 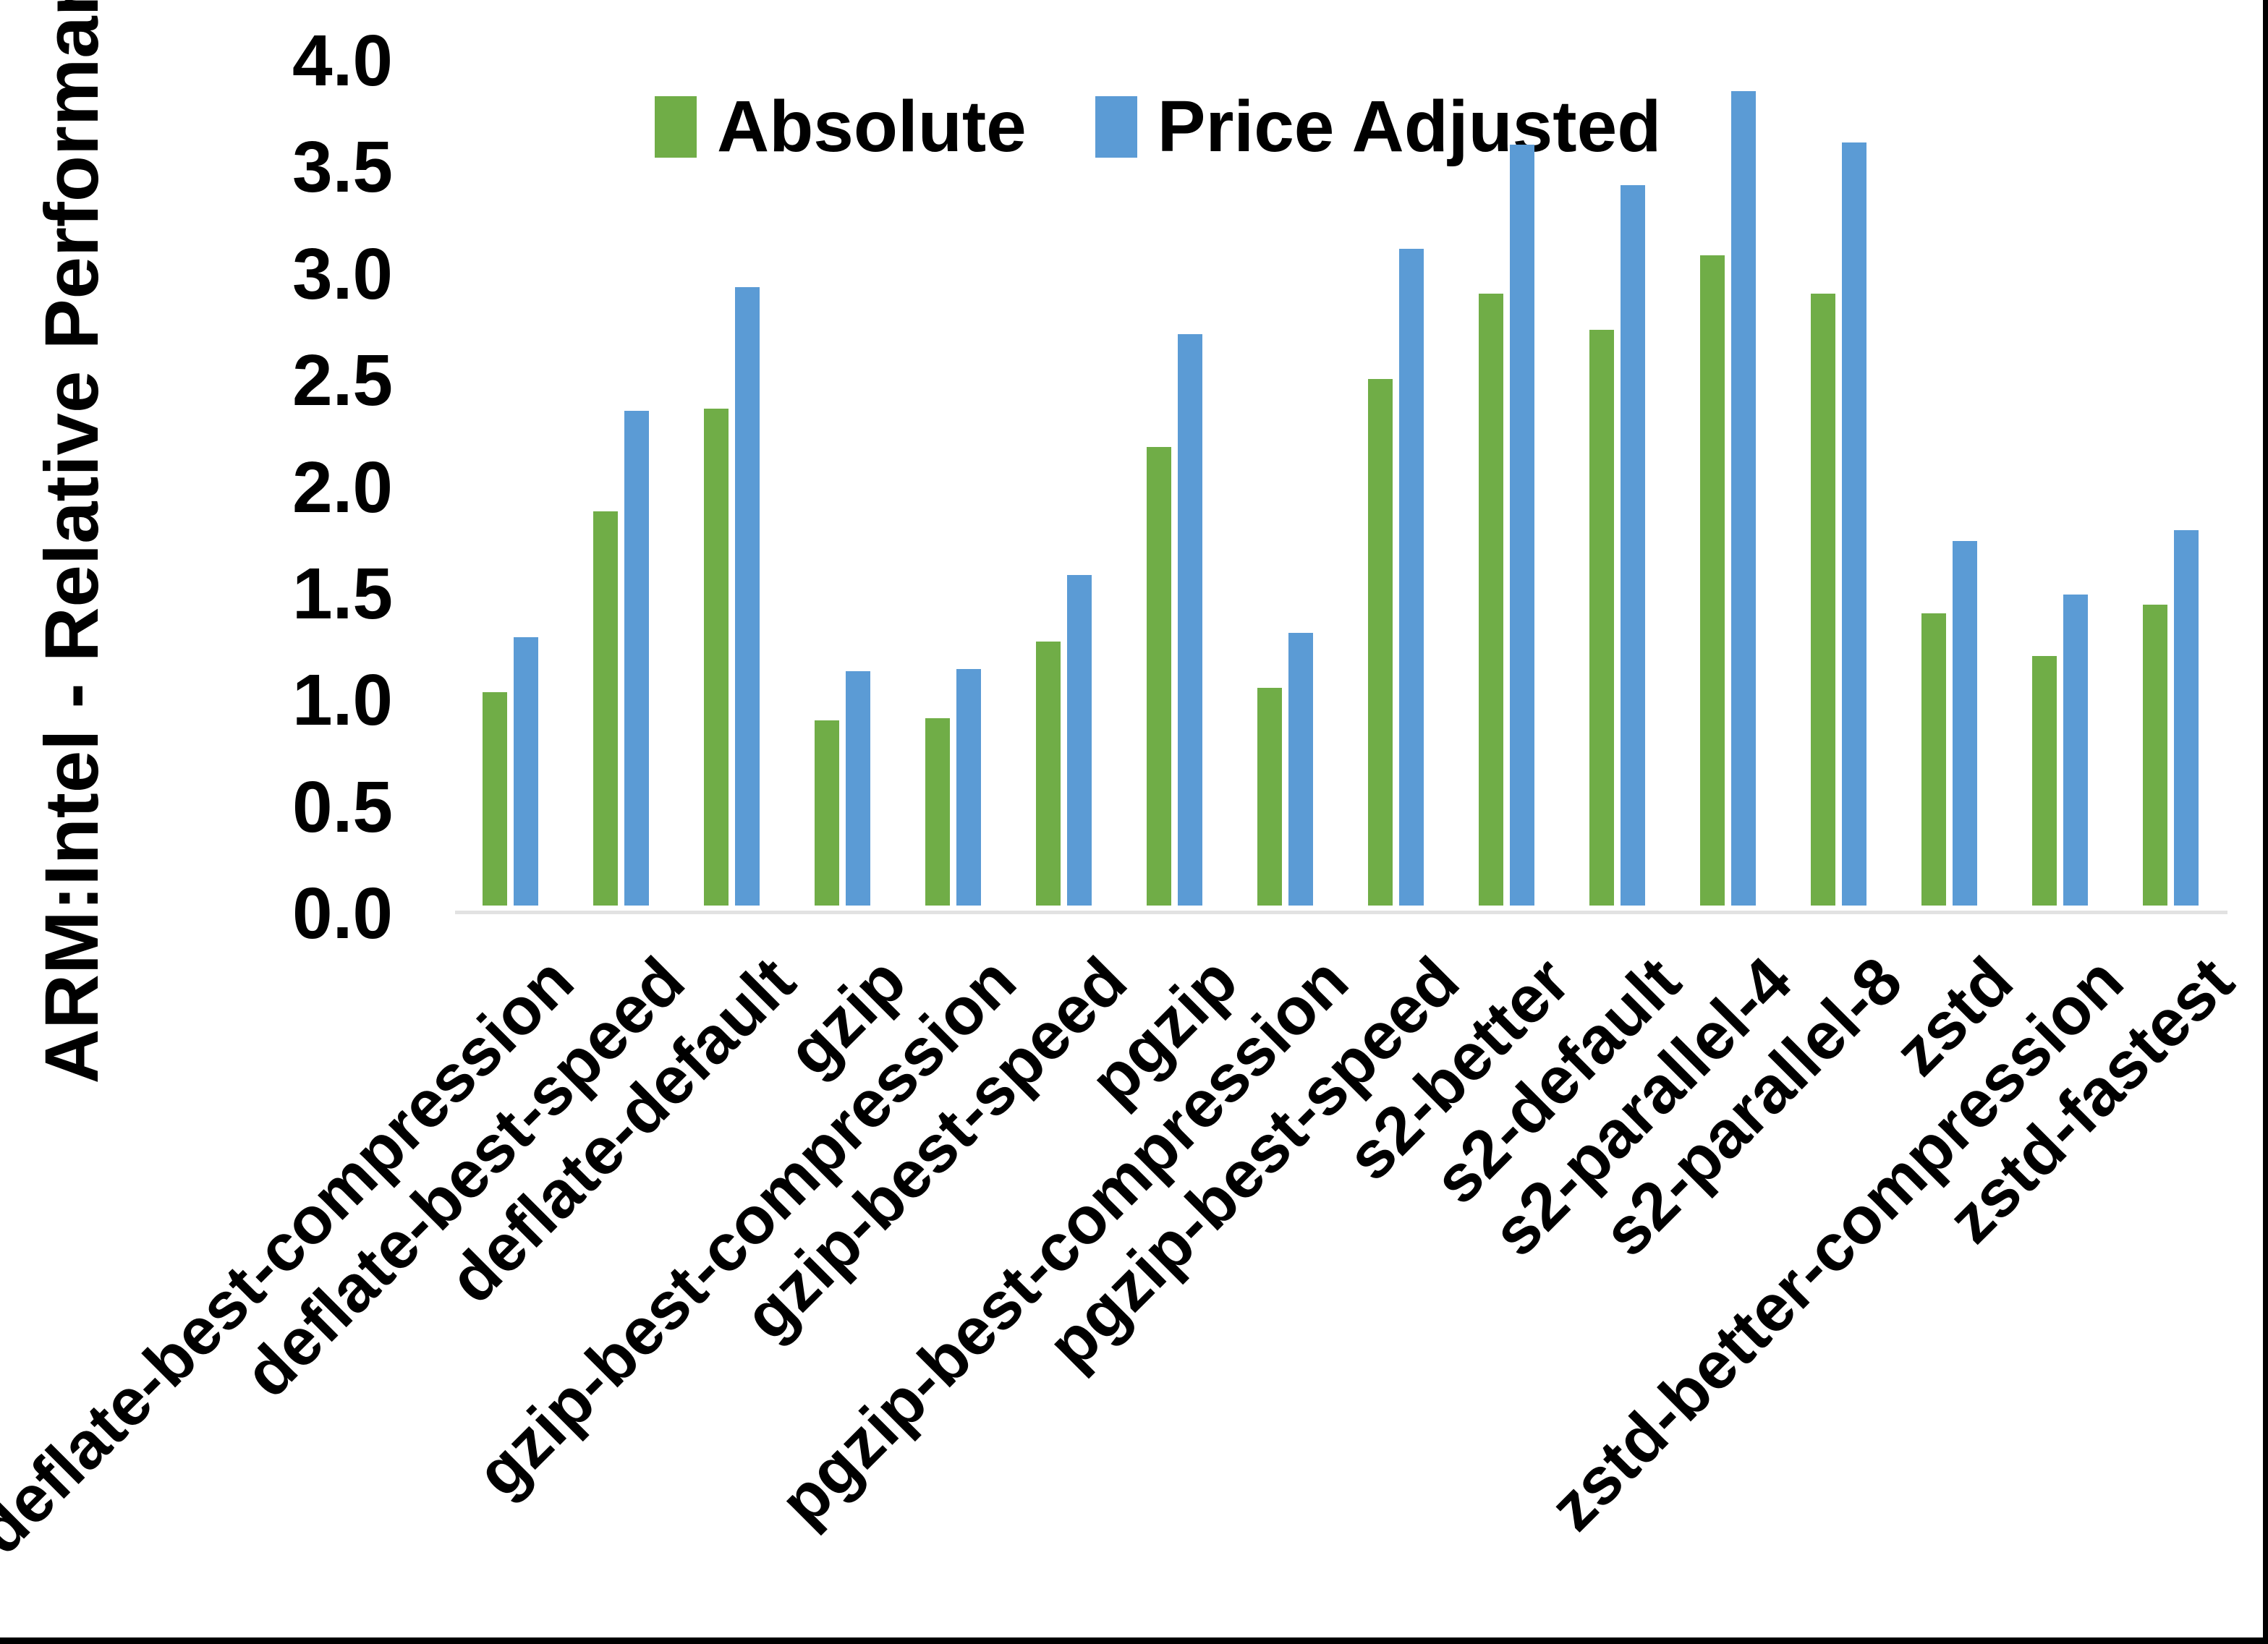 I want to click on y-tick-label: 1.0, so click(x=342, y=700).